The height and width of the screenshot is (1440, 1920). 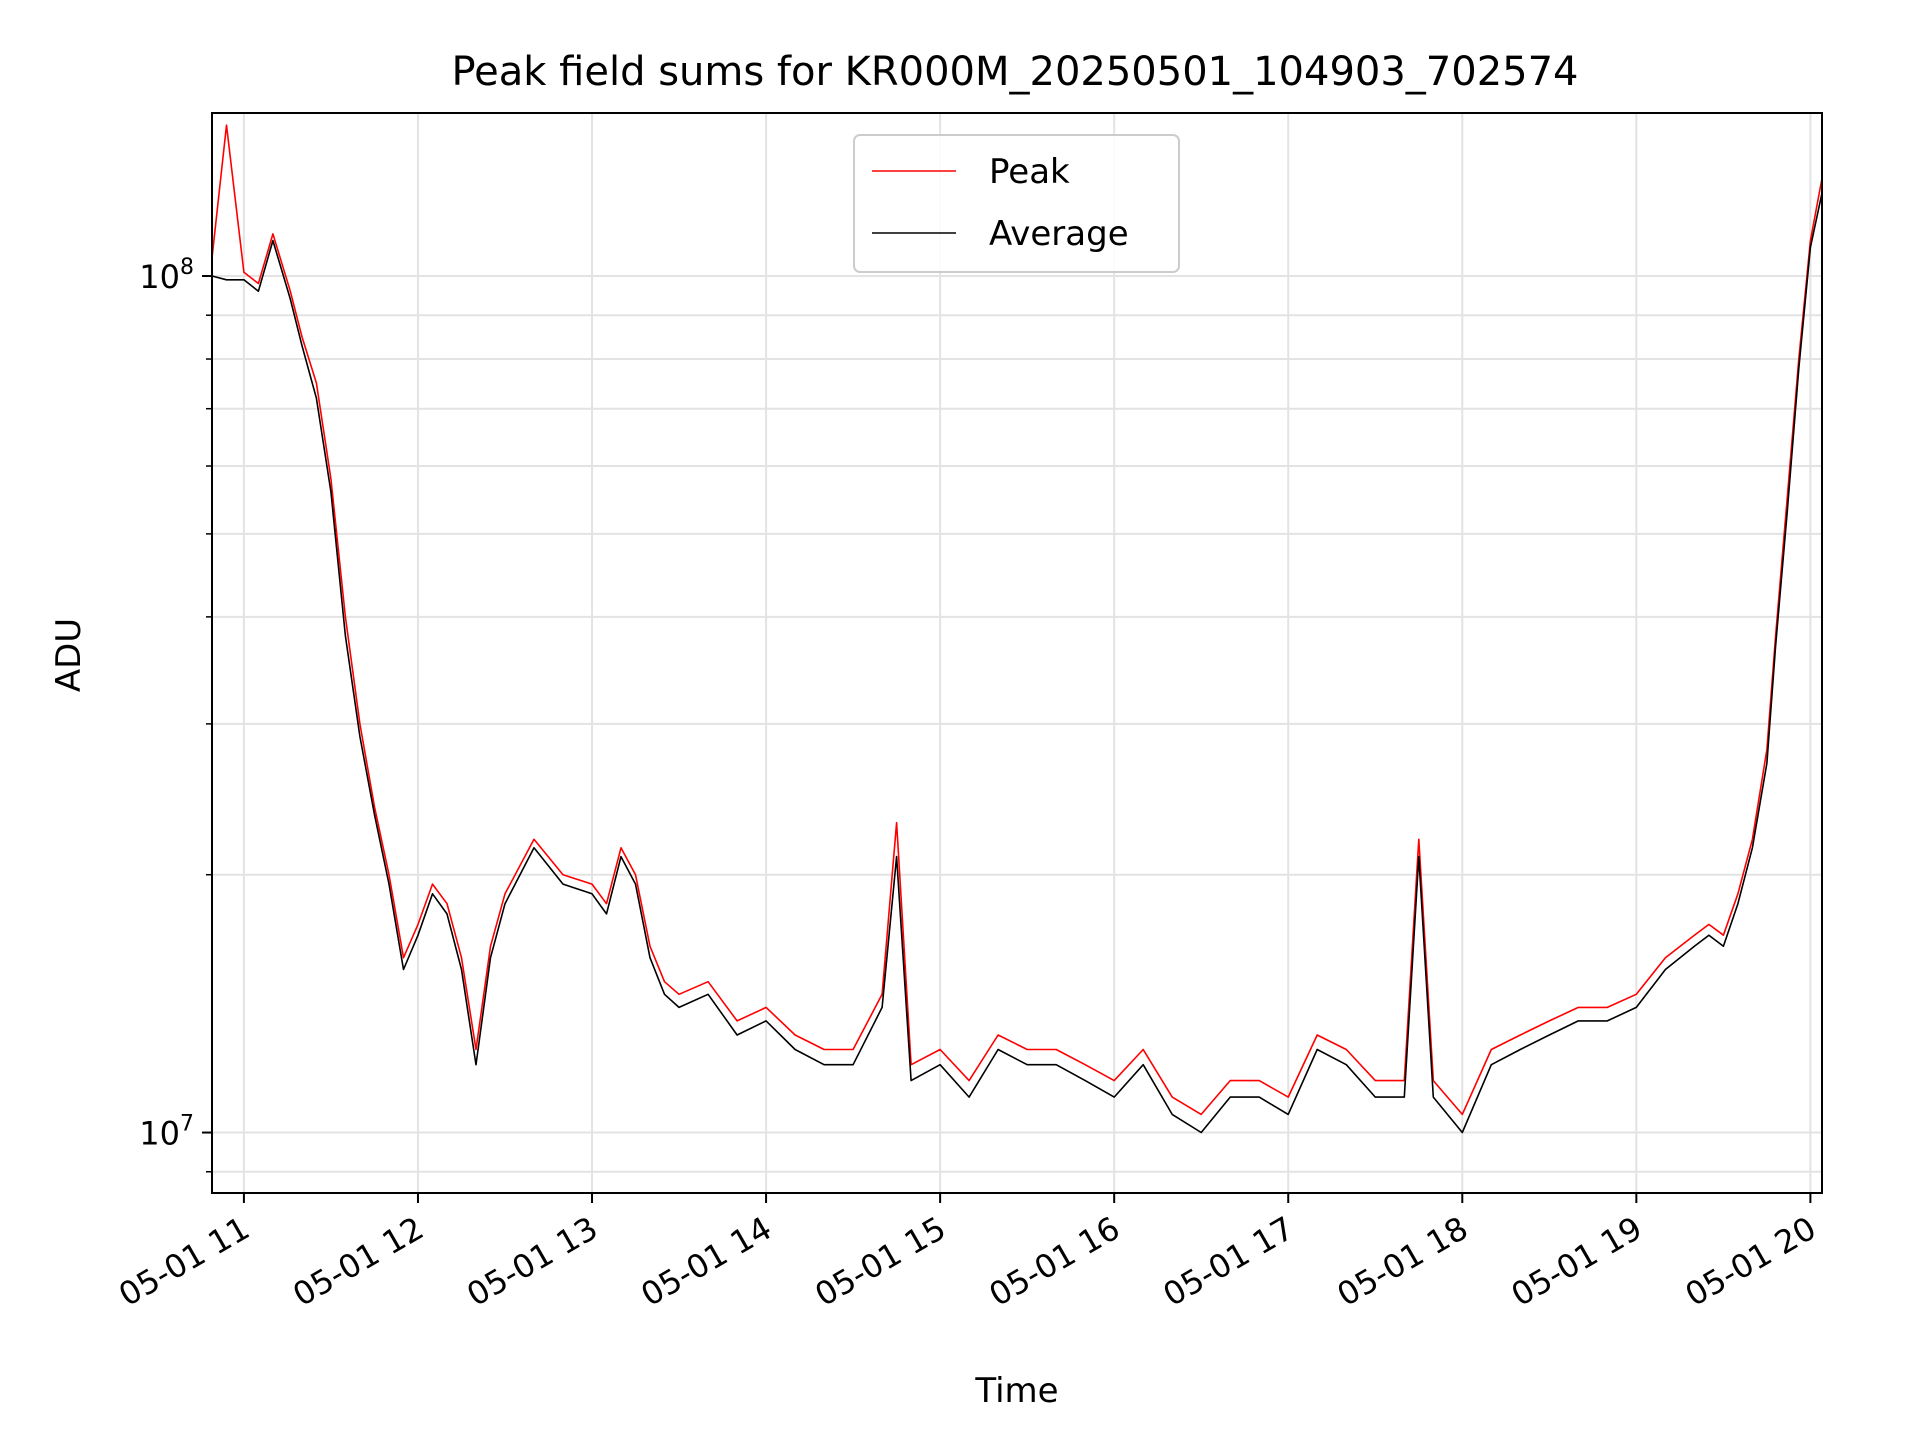 I want to click on x-axis-label: Time, so click(x=1016, y=1391).